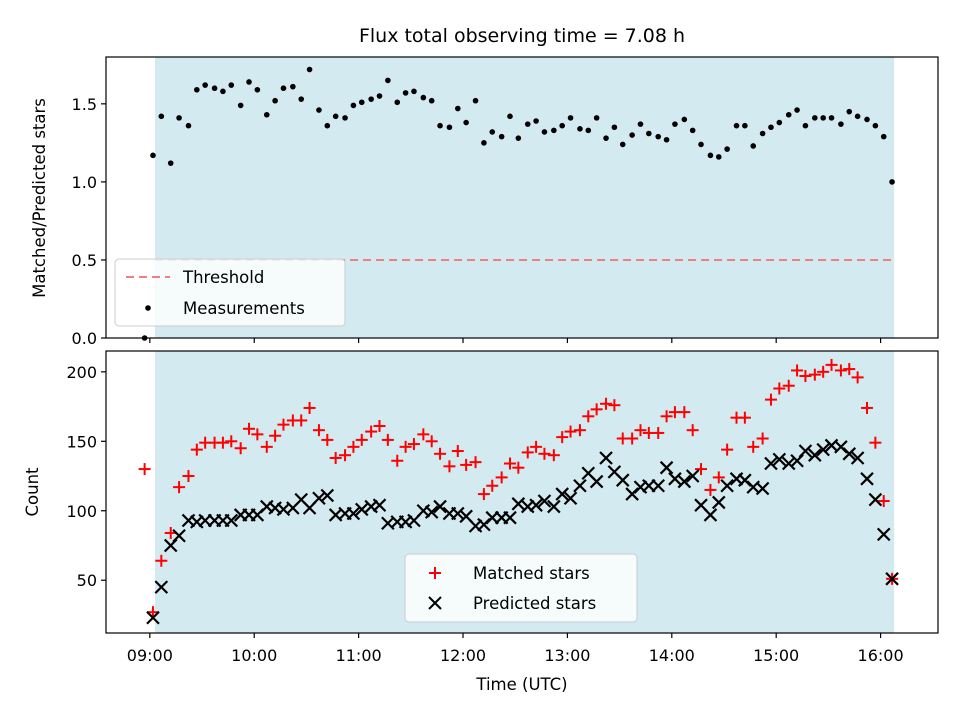 The width and height of the screenshot is (960, 720). Describe the element at coordinates (463, 655) in the screenshot. I see `x-tick-label: 12:00` at that location.